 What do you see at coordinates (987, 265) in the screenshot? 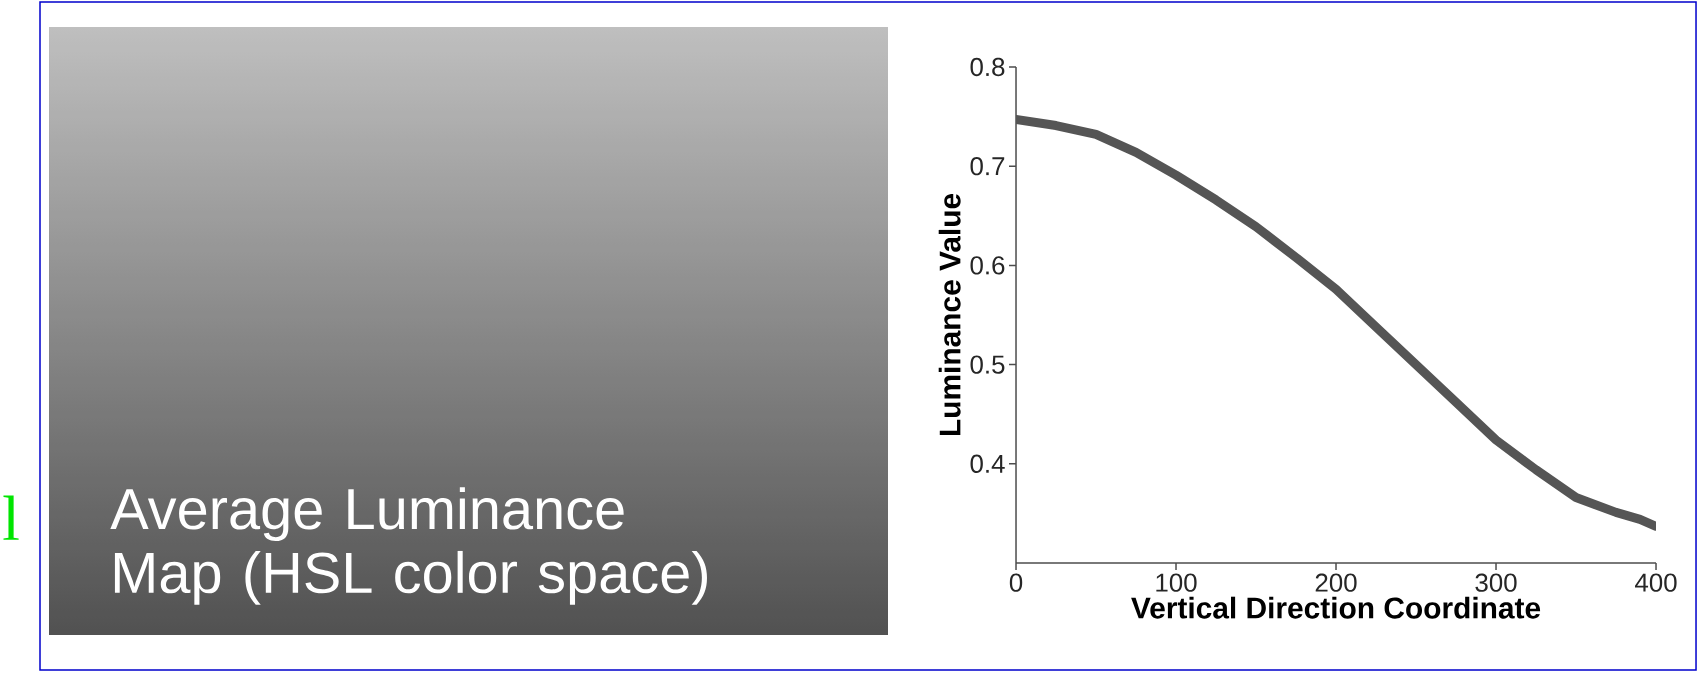
I see `y-tick-label: 0.6` at bounding box center [987, 265].